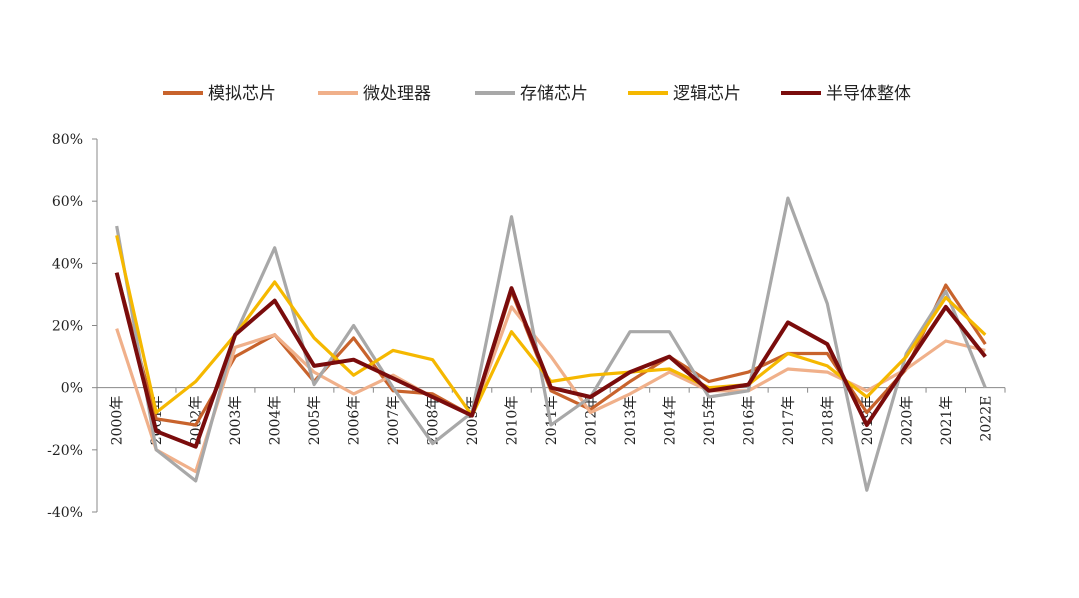 The width and height of the screenshot is (1079, 598). I want to click on legend-label: 微处理器, so click(397, 94).